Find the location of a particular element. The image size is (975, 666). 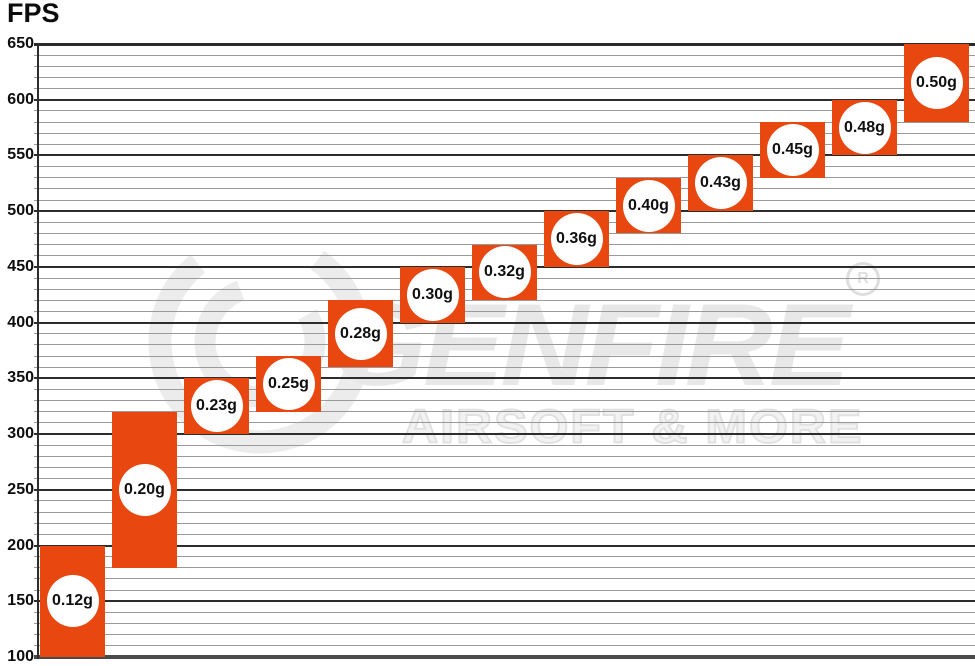

fps-range-bar: 0.25g is located at coordinates (288, 384).